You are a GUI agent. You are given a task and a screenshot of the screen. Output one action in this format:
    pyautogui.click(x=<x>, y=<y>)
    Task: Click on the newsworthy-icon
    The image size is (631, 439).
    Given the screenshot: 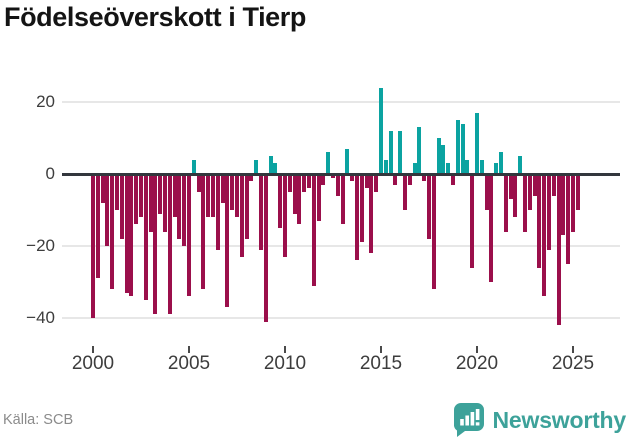 What is the action you would take?
    pyautogui.click(x=468, y=420)
    